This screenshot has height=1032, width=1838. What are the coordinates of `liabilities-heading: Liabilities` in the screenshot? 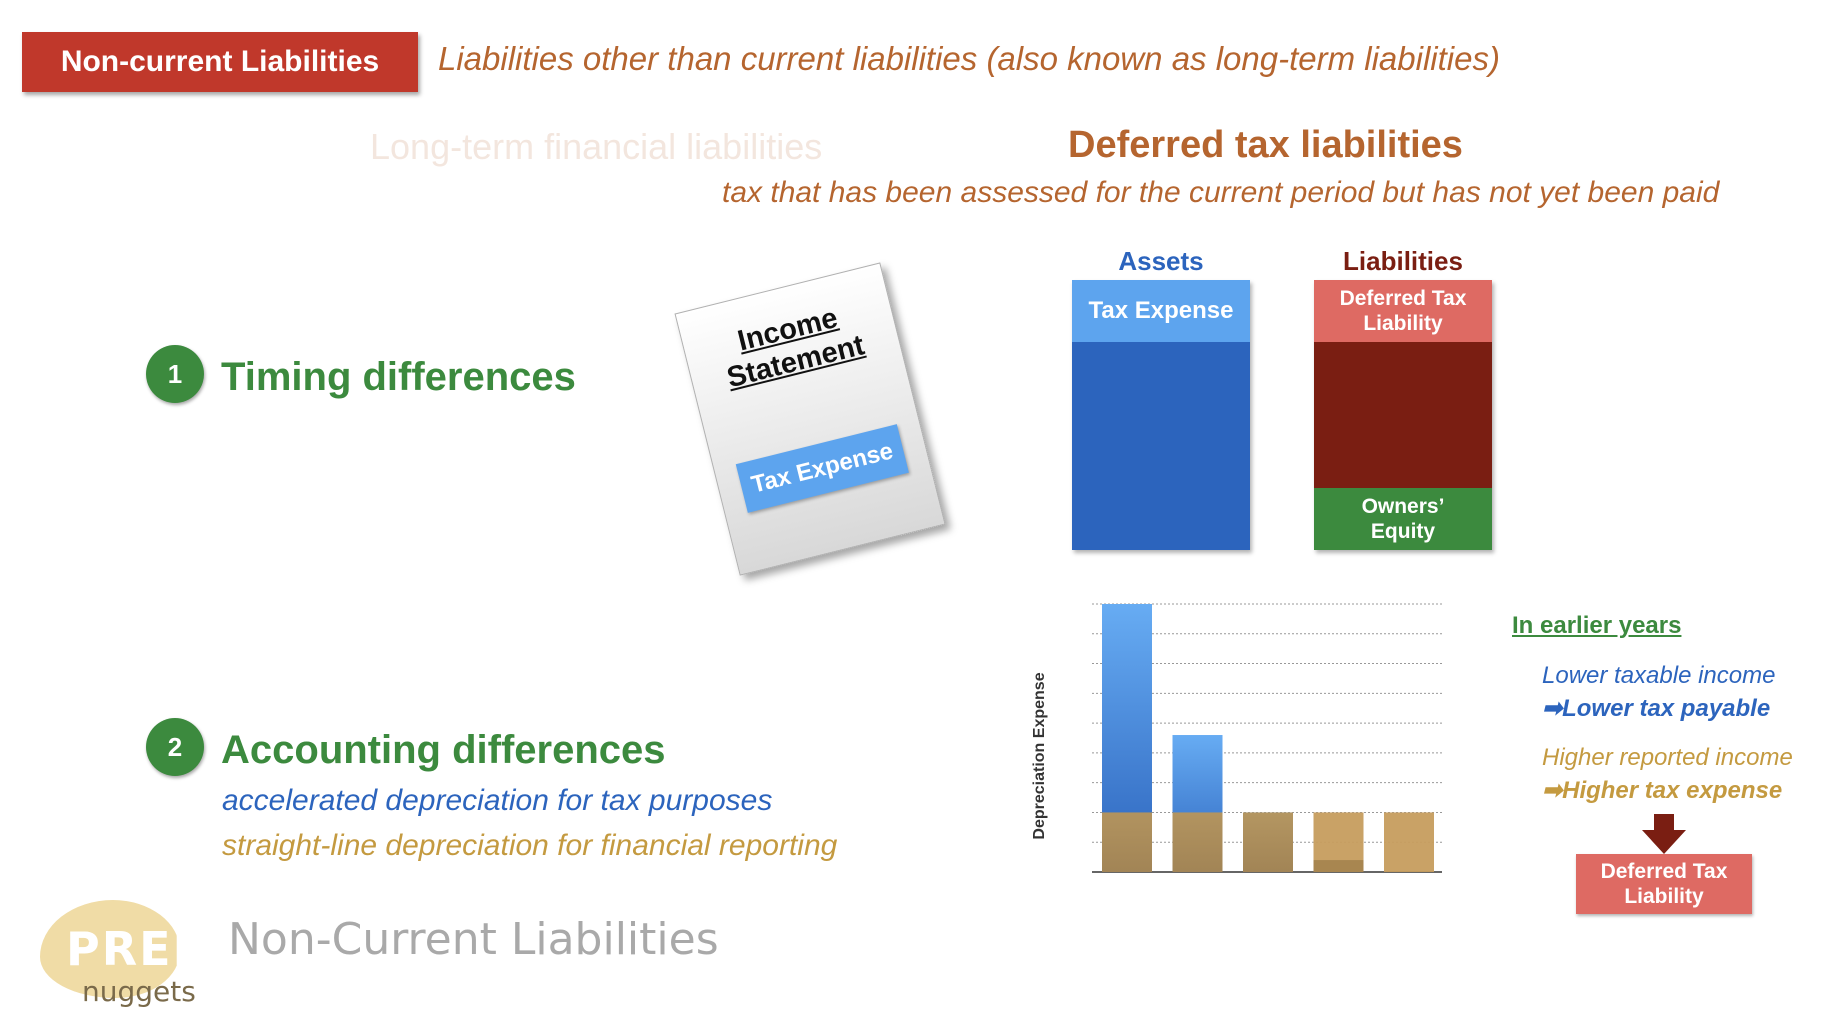 It's located at (1403, 261).